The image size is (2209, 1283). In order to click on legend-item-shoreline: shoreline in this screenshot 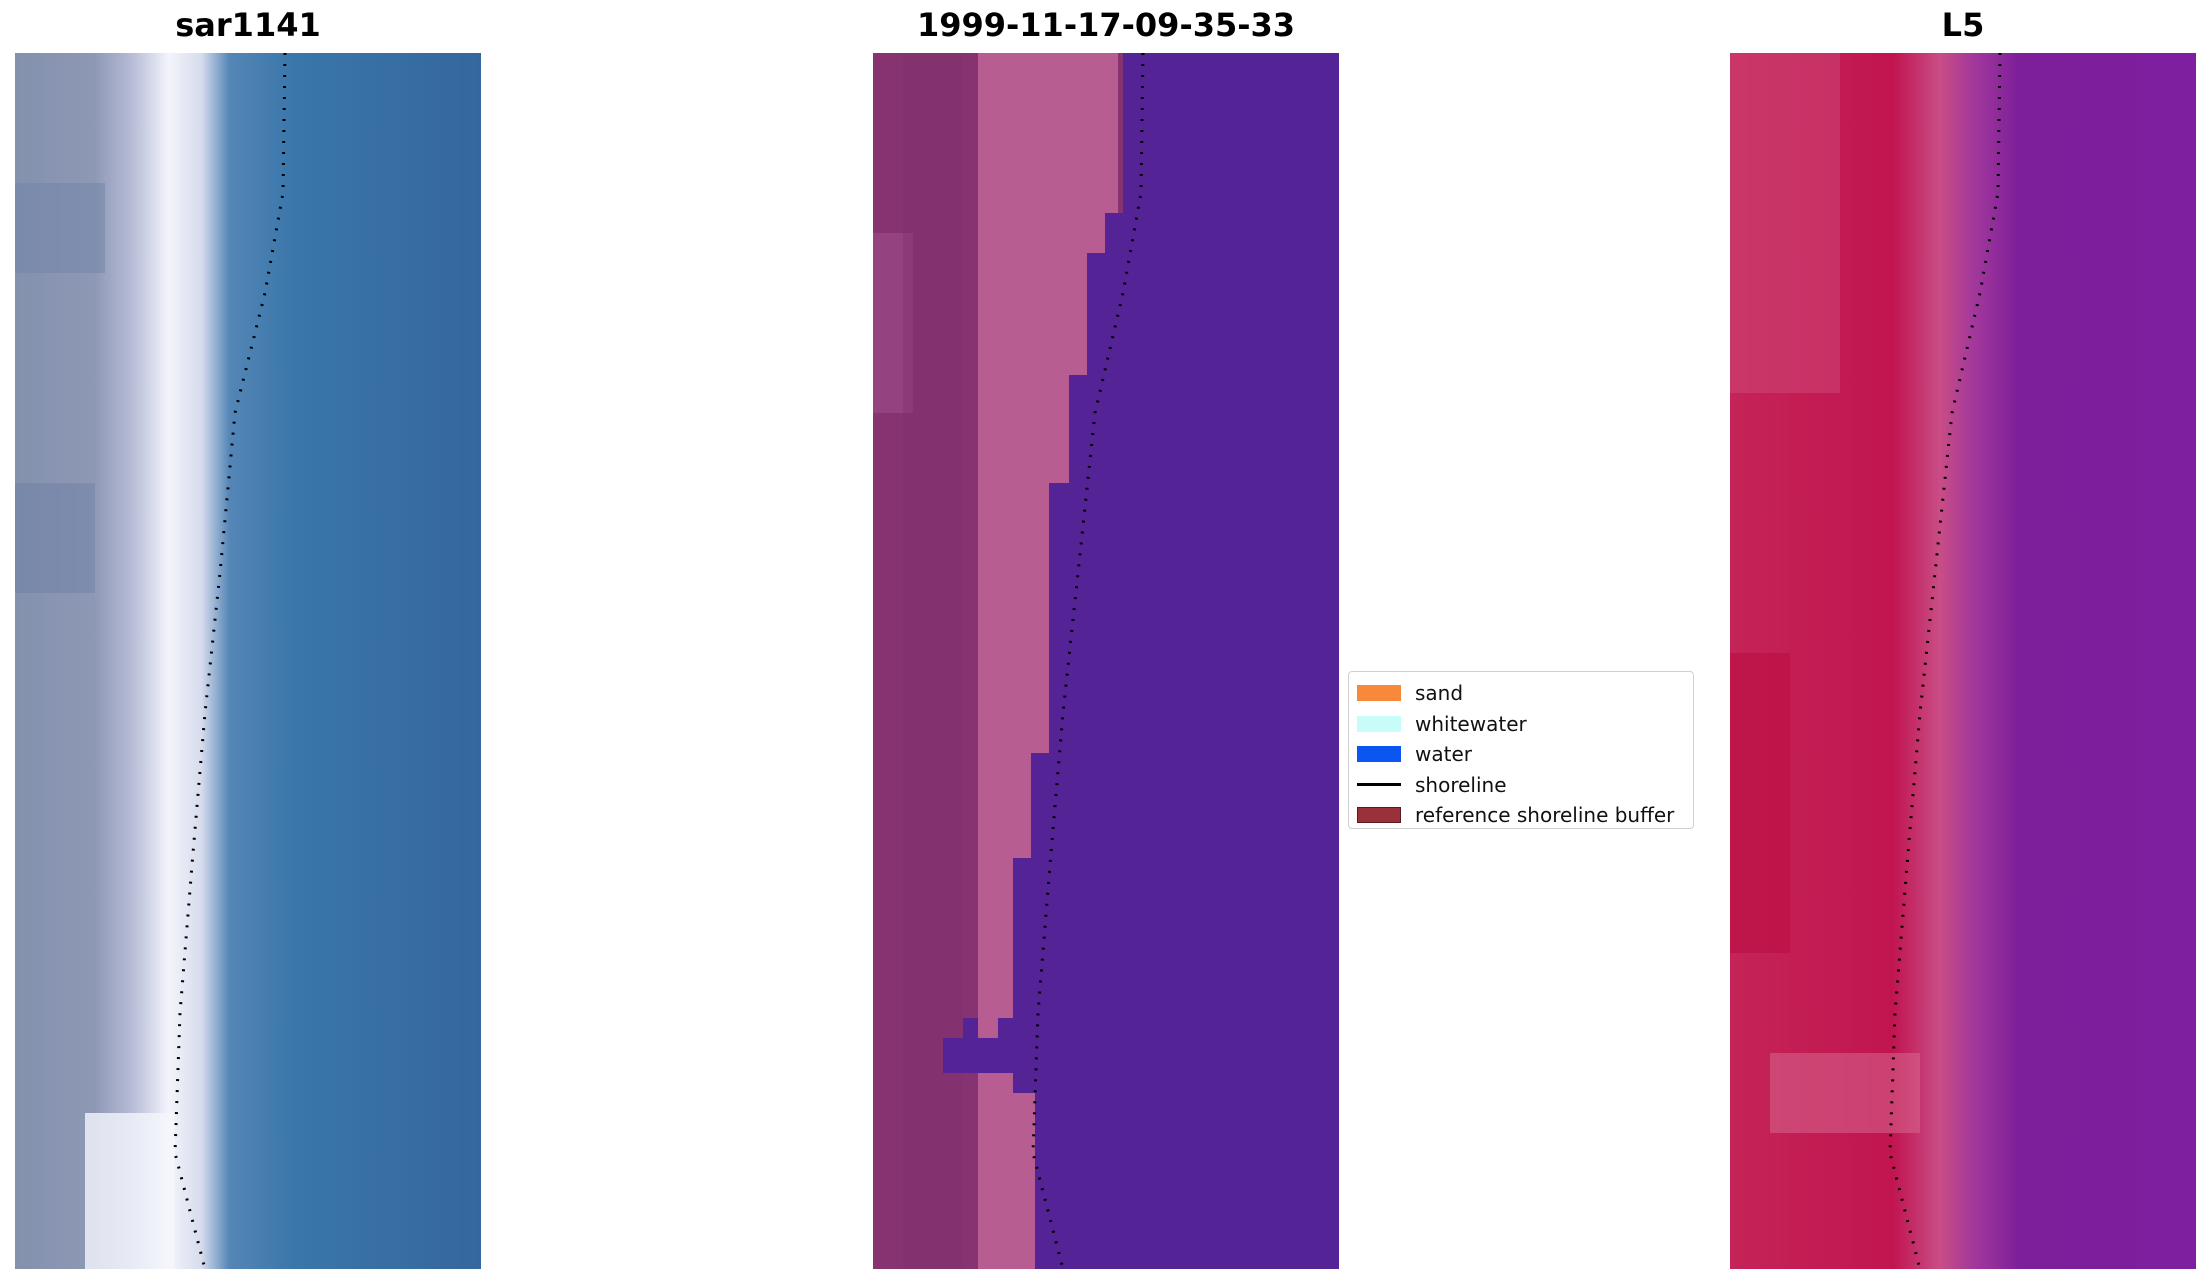, I will do `click(1521, 785)`.